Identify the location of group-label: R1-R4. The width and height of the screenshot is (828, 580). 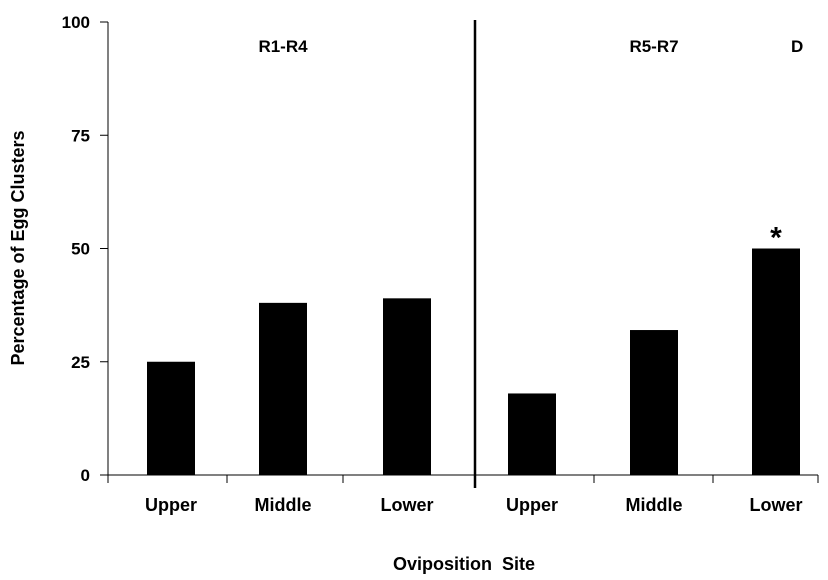
(283, 46).